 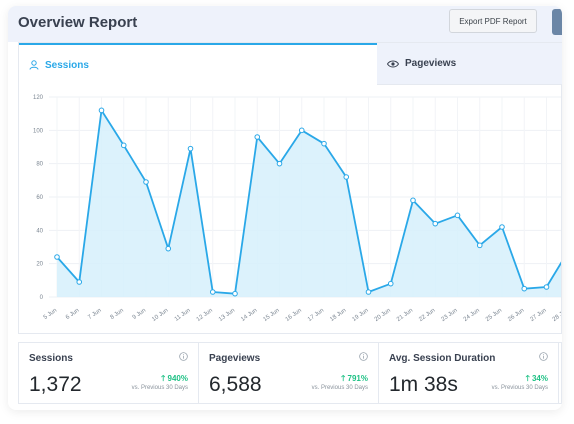 What do you see at coordinates (235, 384) in the screenshot?
I see `stat-value: 6,588` at bounding box center [235, 384].